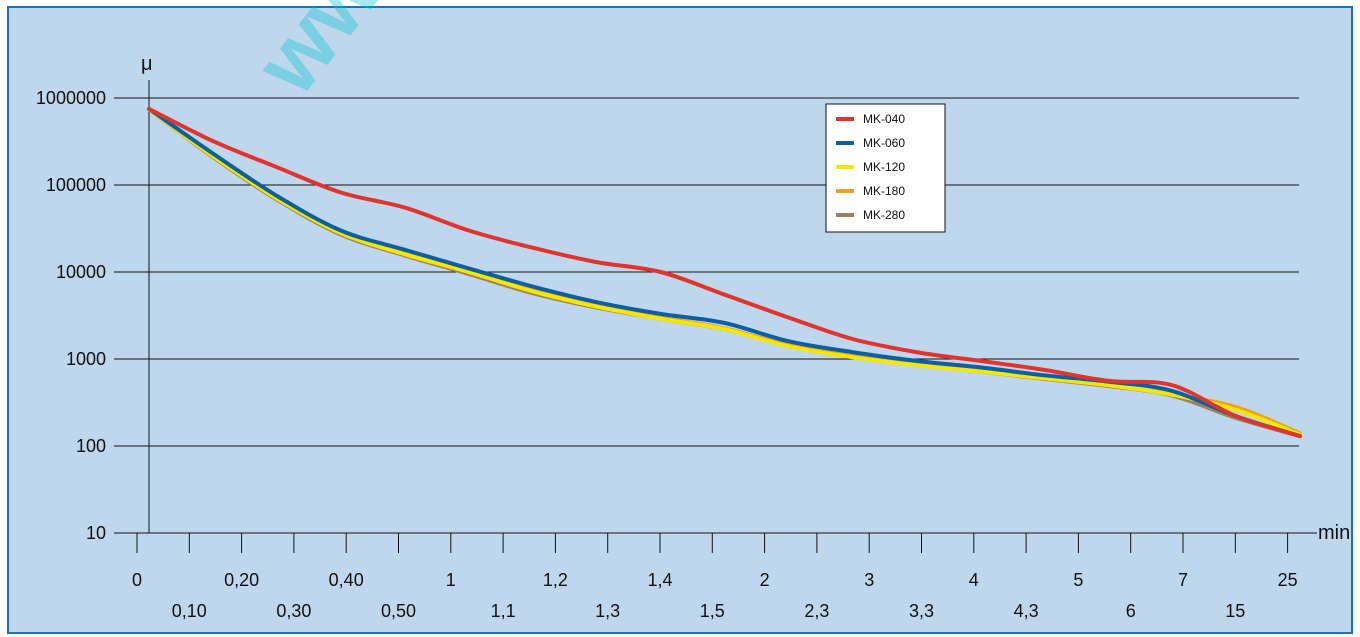 This screenshot has height=637, width=1360. What do you see at coordinates (1131, 611) in the screenshot?
I see `x-tick-label: 6` at bounding box center [1131, 611].